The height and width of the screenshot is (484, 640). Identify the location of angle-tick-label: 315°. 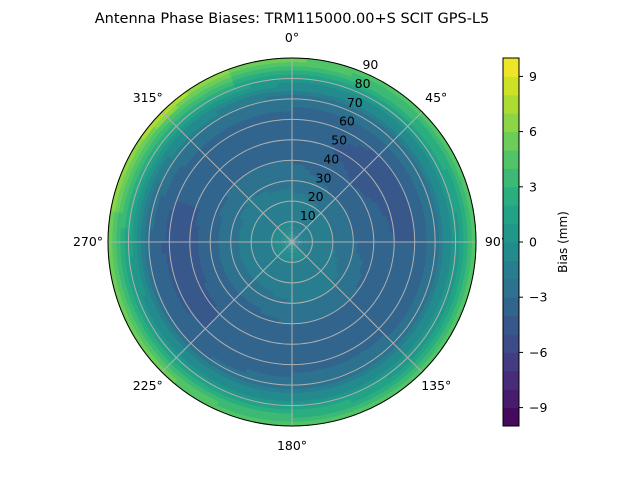
(148, 97).